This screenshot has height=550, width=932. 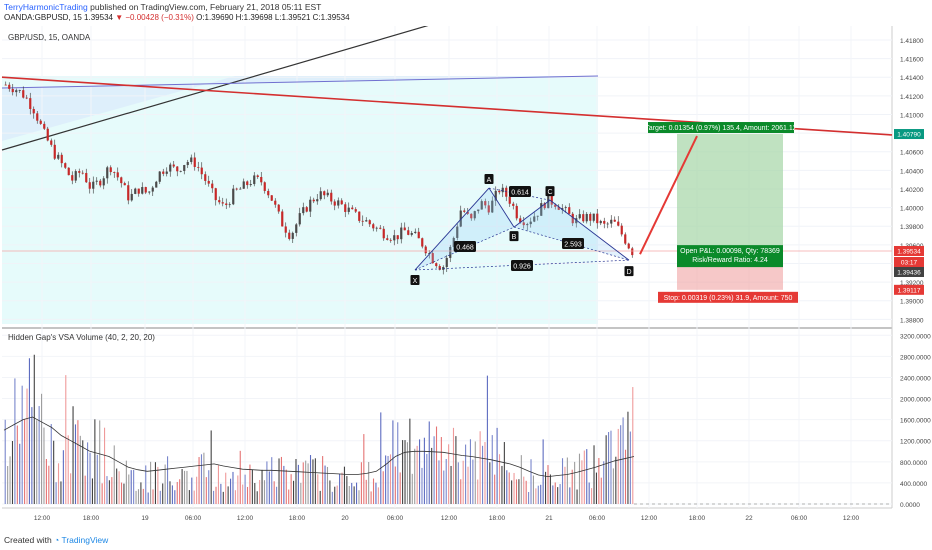 What do you see at coordinates (913, 484) in the screenshot?
I see `volume-tick-label: 400.0000` at bounding box center [913, 484].